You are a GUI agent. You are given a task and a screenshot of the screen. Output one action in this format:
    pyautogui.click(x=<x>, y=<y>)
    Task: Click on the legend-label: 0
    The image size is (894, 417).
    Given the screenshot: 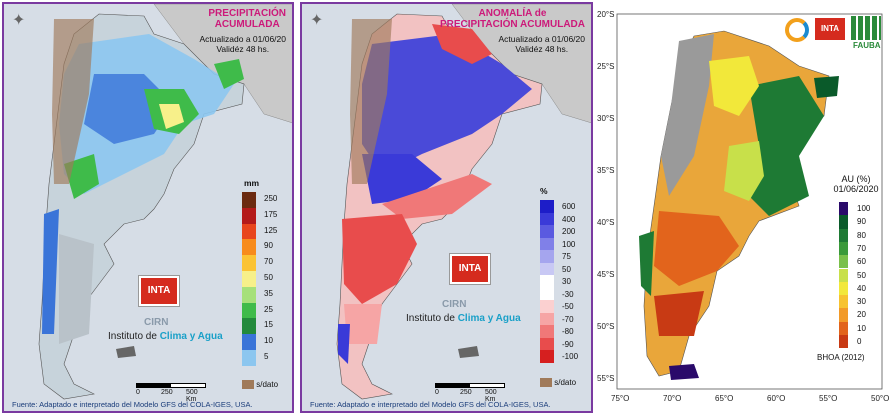 What is the action you would take?
    pyautogui.click(x=859, y=341)
    